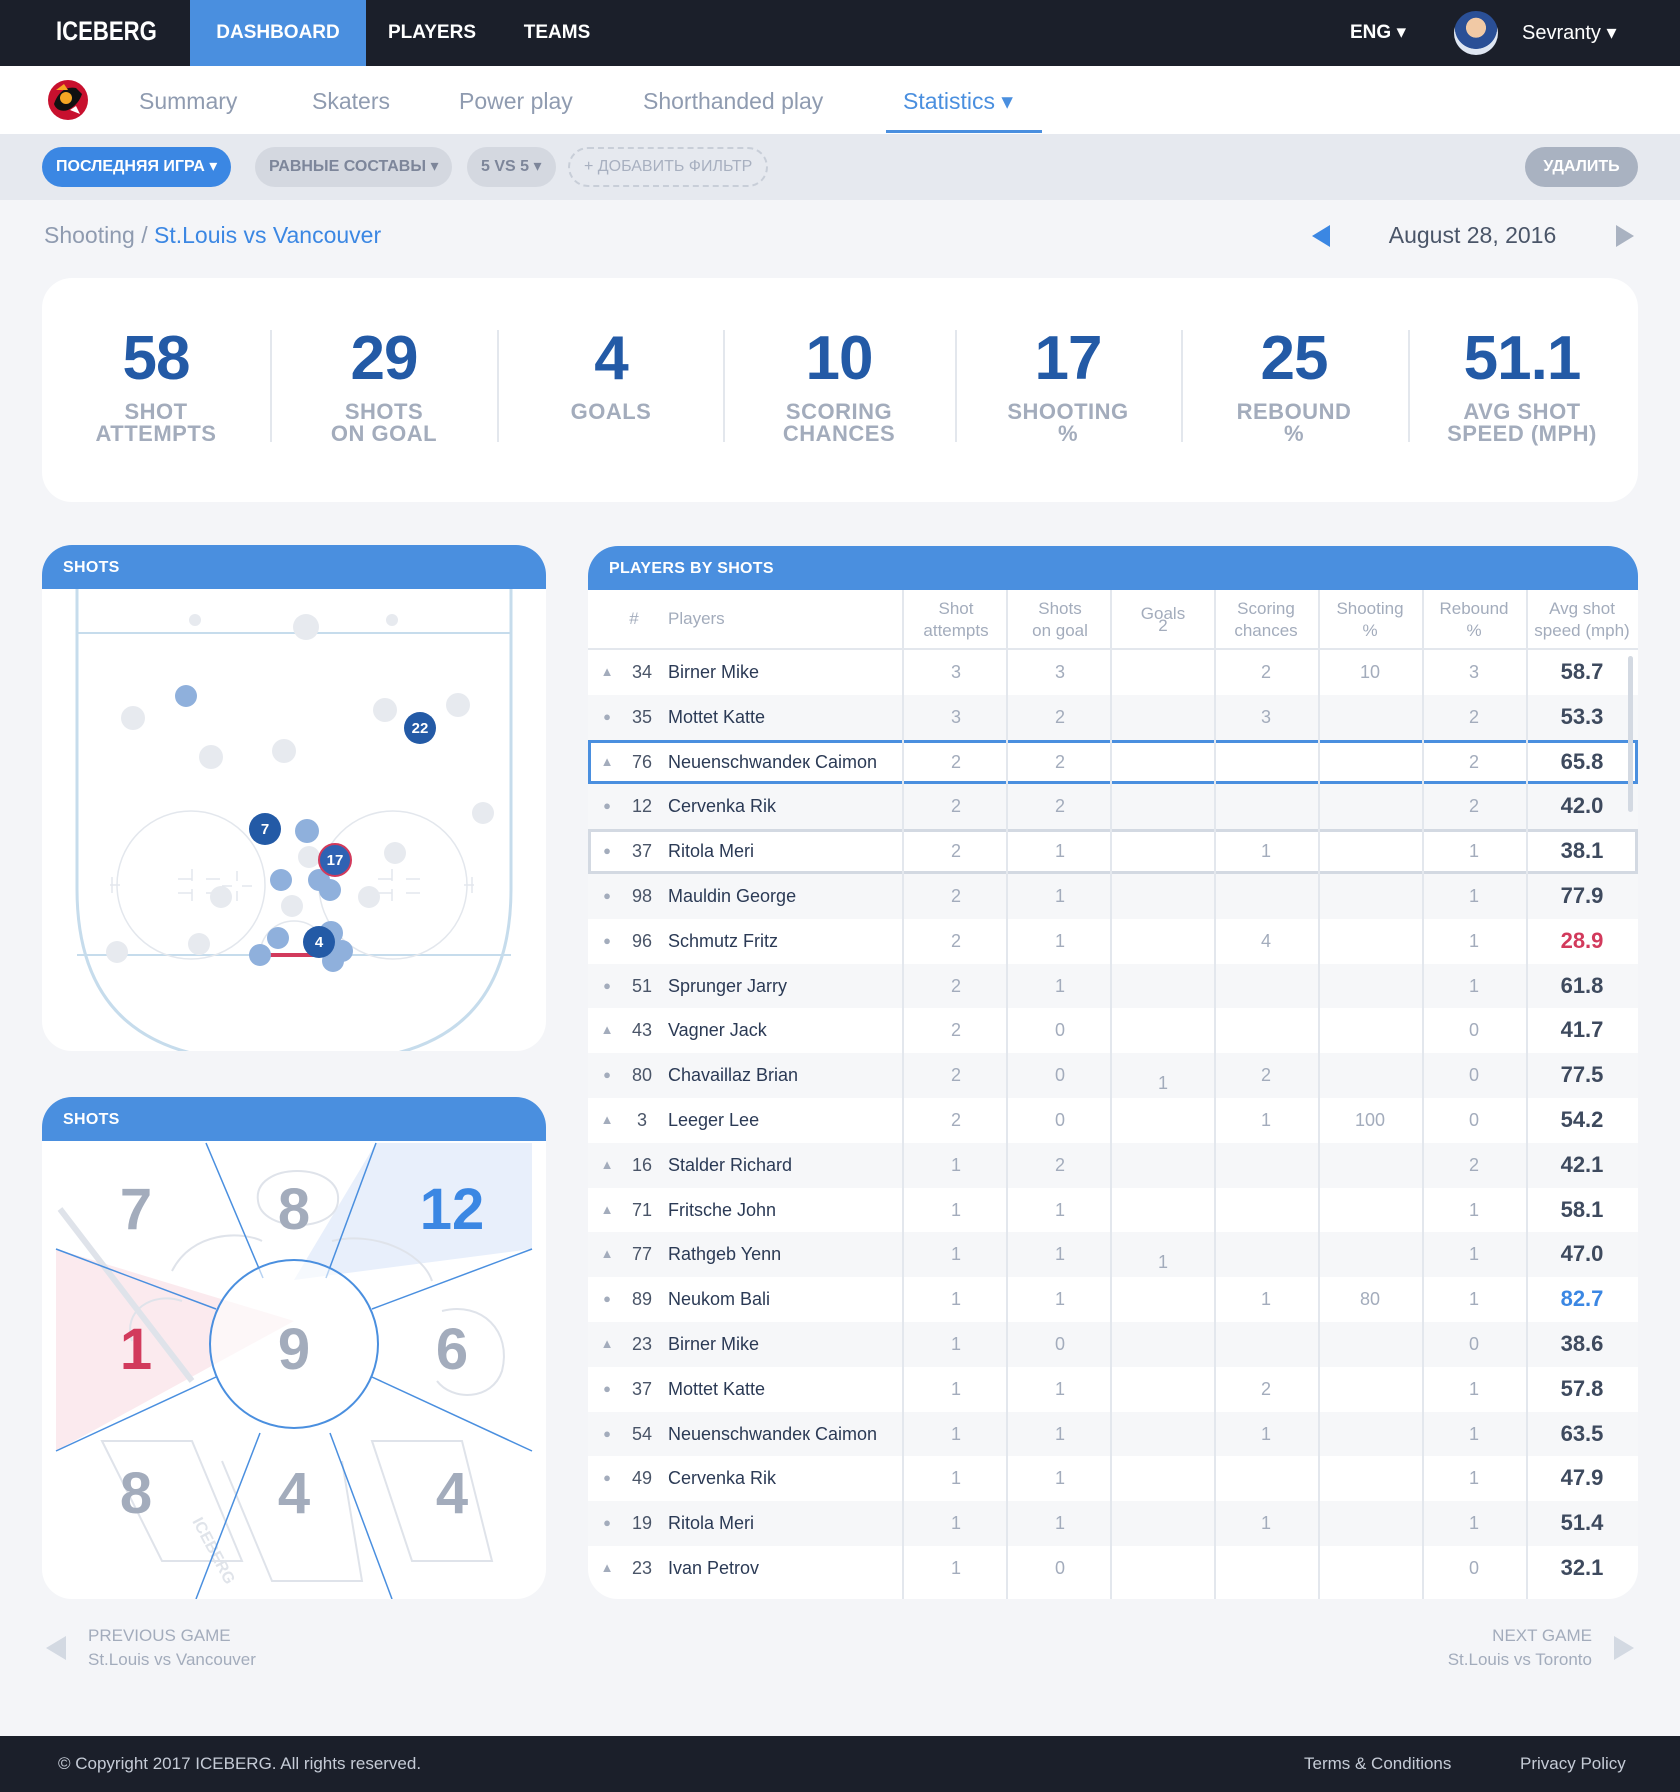 The width and height of the screenshot is (1680, 1792). What do you see at coordinates (733, 101) in the screenshot?
I see `tab-shorthanded-play: Shorthanded play` at bounding box center [733, 101].